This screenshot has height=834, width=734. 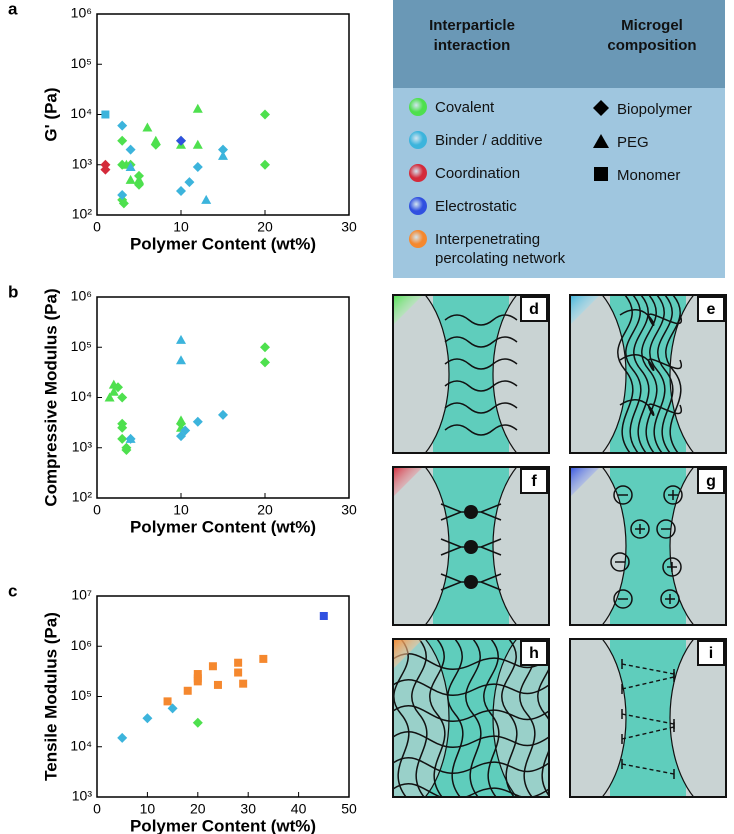 What do you see at coordinates (223, 243) in the screenshot?
I see `x-axis-title: Polymer Content (wt%)` at bounding box center [223, 243].